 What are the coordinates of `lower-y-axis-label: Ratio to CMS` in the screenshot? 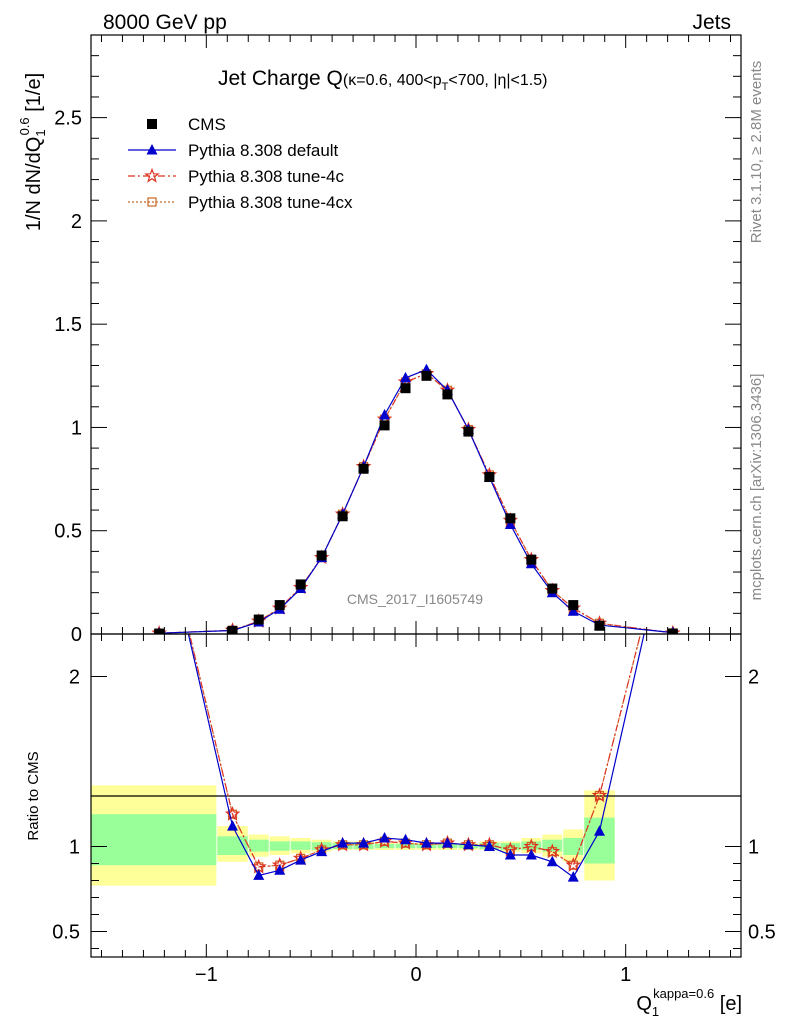 It's located at (33, 795).